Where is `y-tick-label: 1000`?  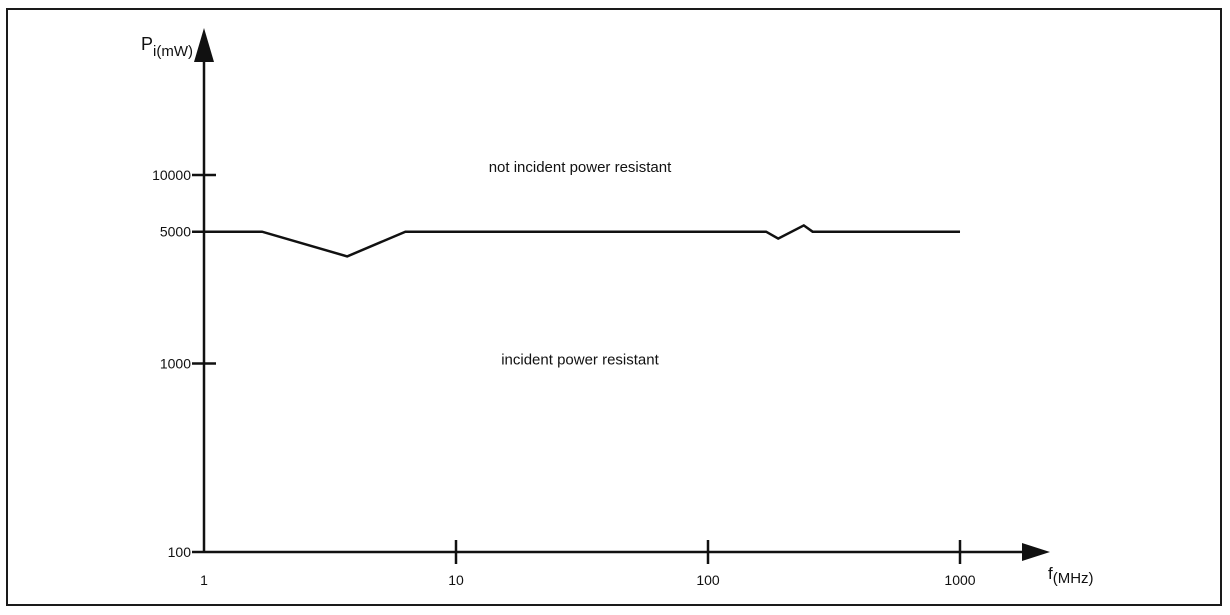
y-tick-label: 1000 is located at coordinates (175, 364).